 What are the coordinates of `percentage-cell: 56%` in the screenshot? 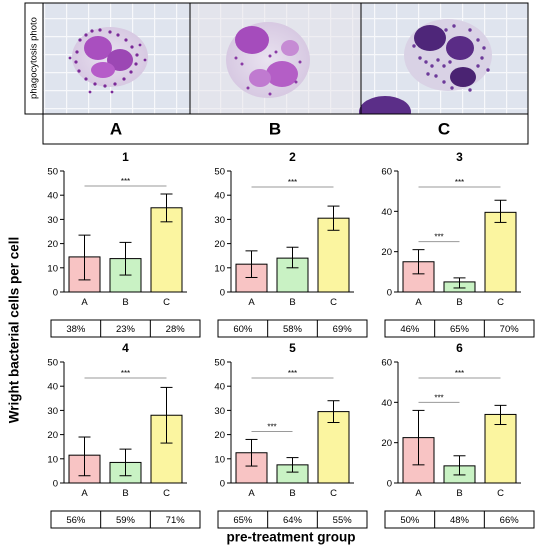 It's located at (76, 520).